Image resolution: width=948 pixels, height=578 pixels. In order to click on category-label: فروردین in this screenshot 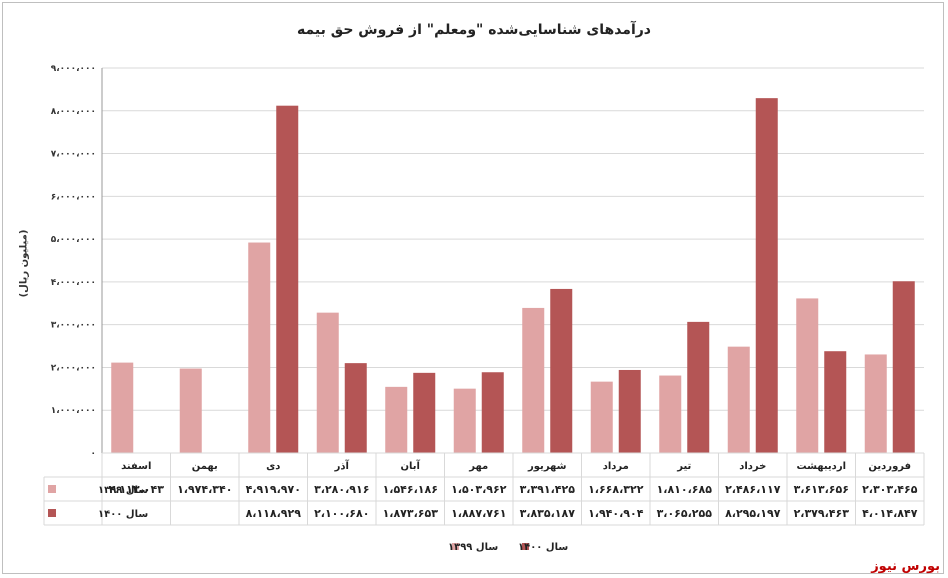, I will do `click(889, 466)`.